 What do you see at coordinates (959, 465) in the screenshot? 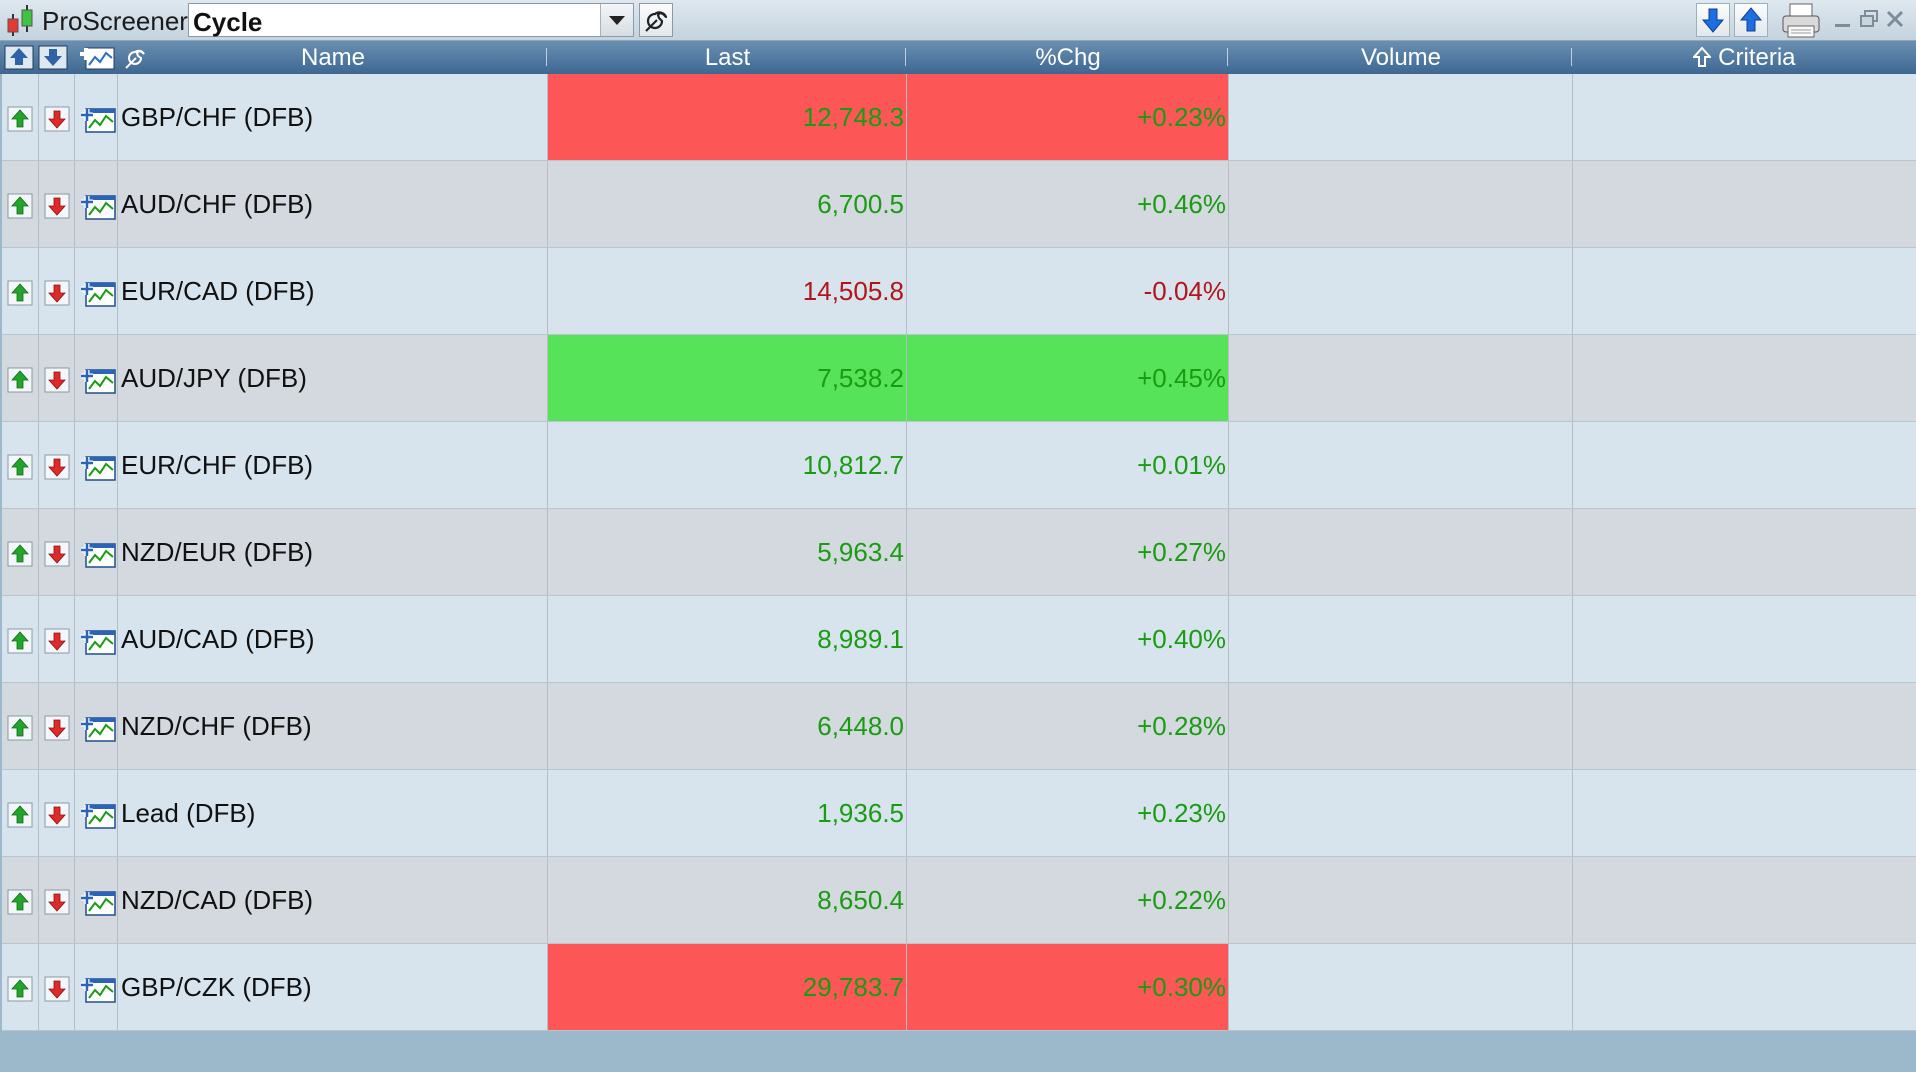
I see `table-row: EUR/CHF (DFB) 10,812.7 +0.01%` at bounding box center [959, 465].